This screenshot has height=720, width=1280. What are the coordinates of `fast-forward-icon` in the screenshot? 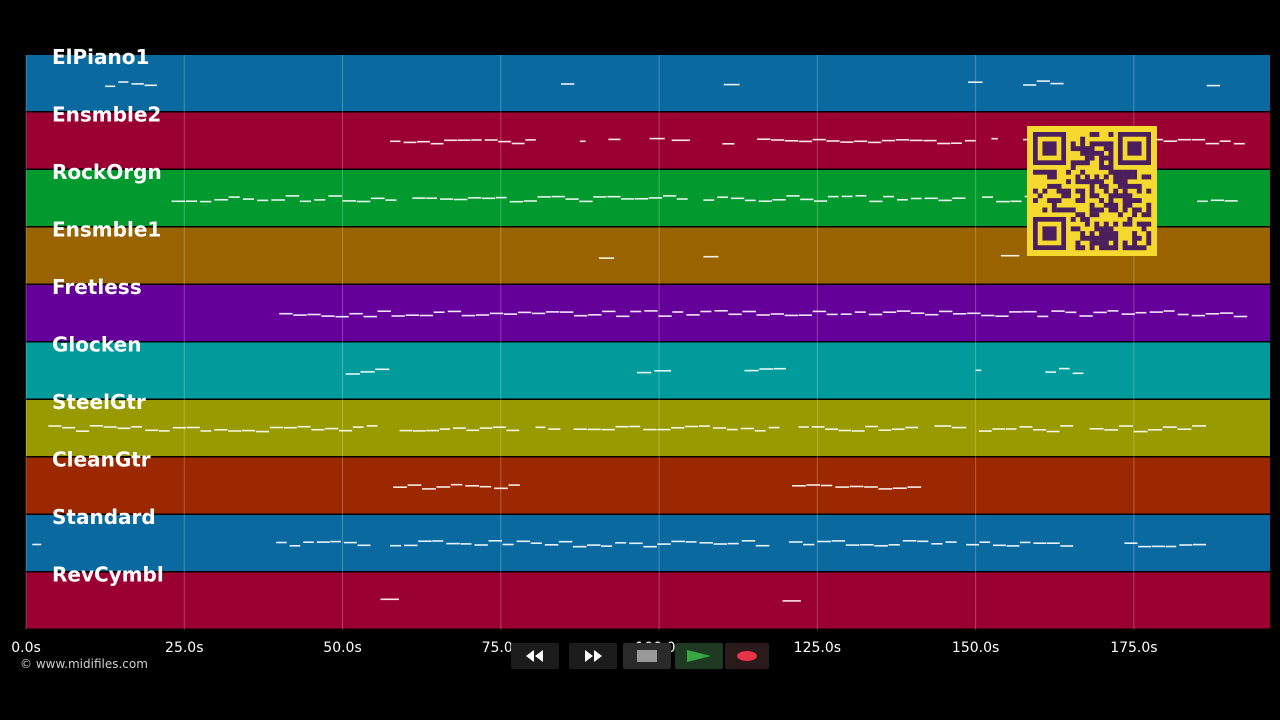 It's located at (593, 656).